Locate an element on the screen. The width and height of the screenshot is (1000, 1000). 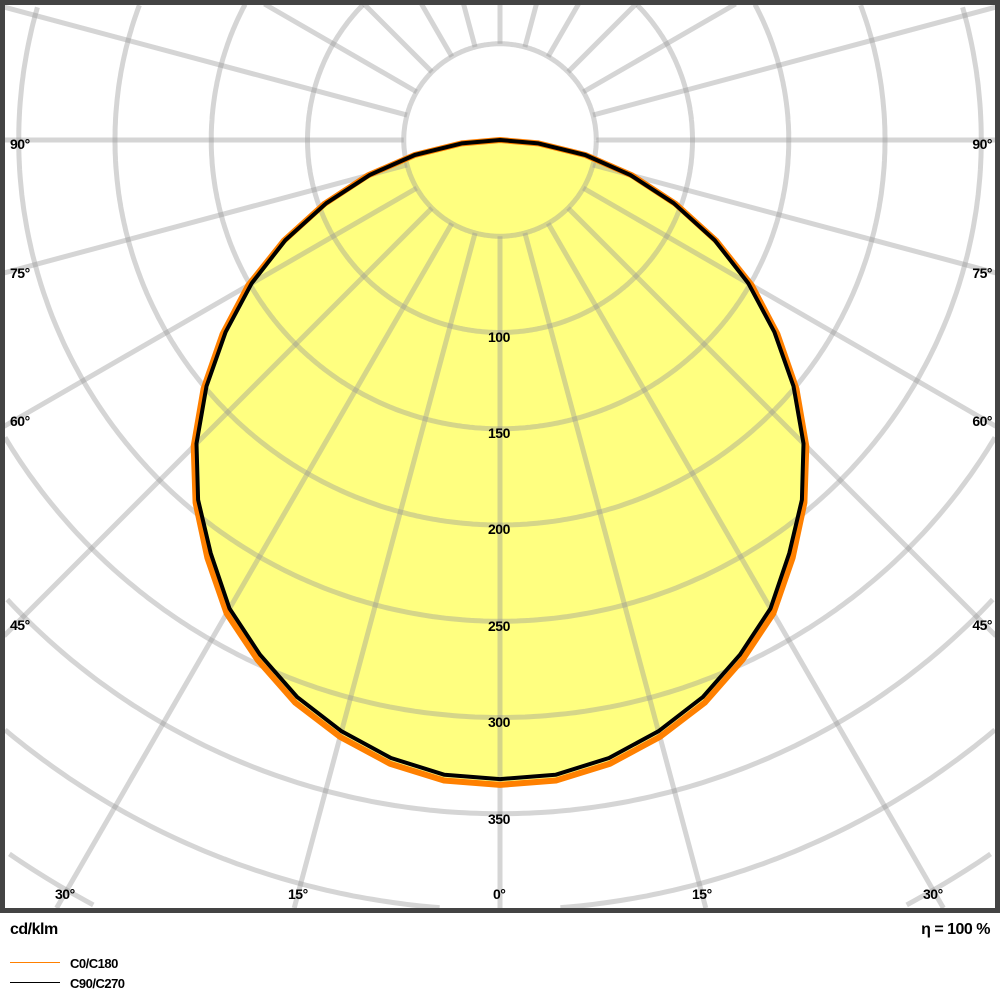
angle-label-30-right: 30° is located at coordinates (933, 894).